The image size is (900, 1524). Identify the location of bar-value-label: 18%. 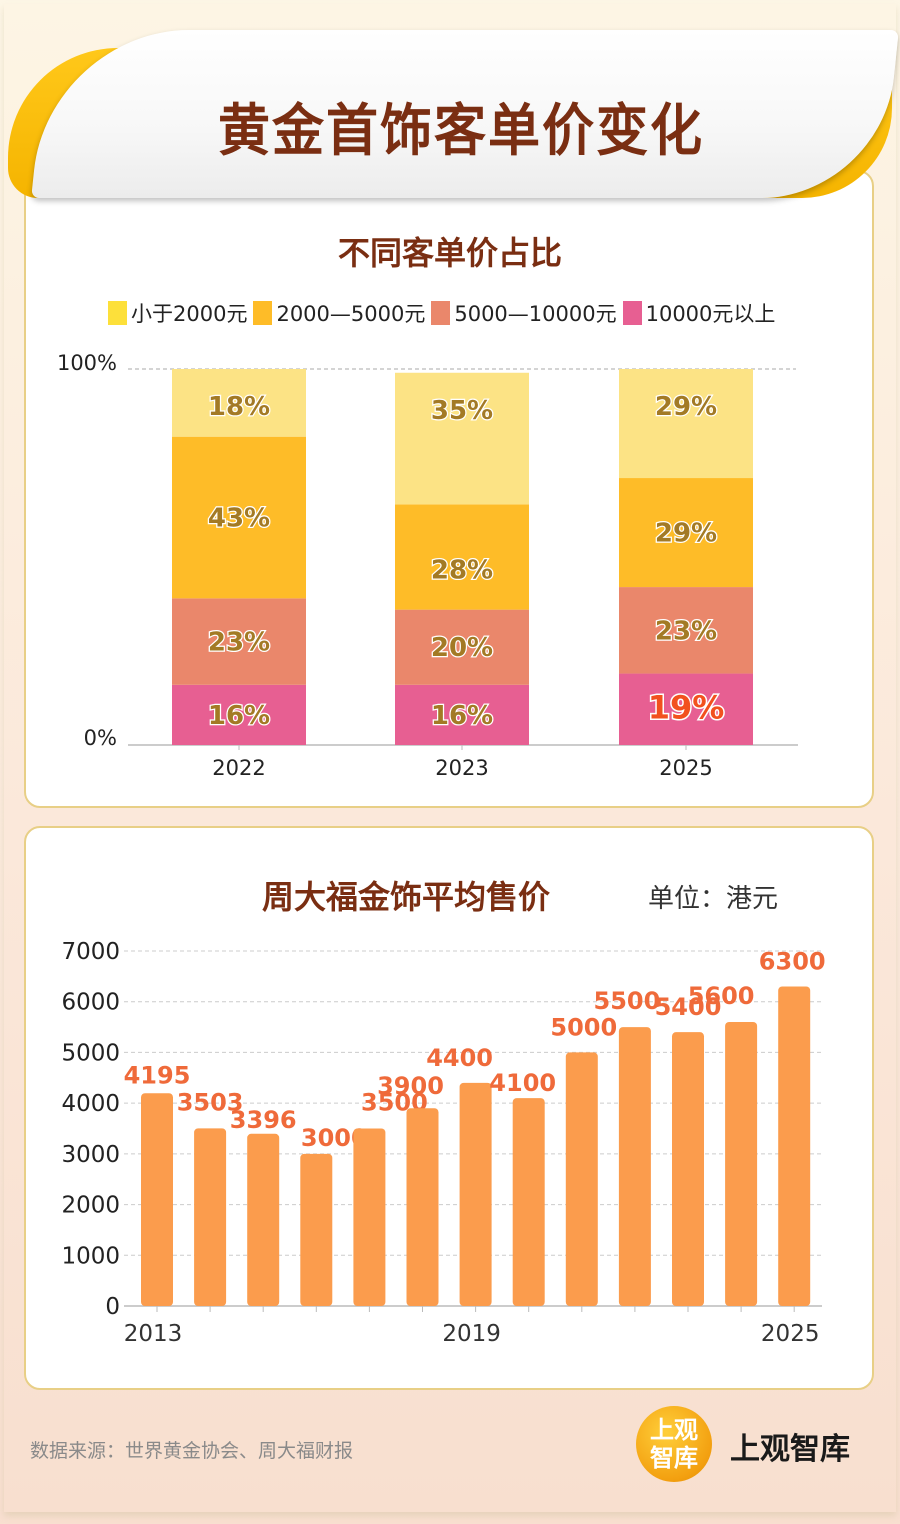
(239, 407).